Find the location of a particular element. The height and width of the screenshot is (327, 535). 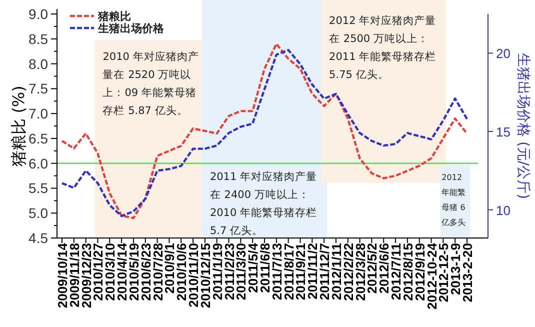

y2-tick-label: 20 is located at coordinates (503, 54).